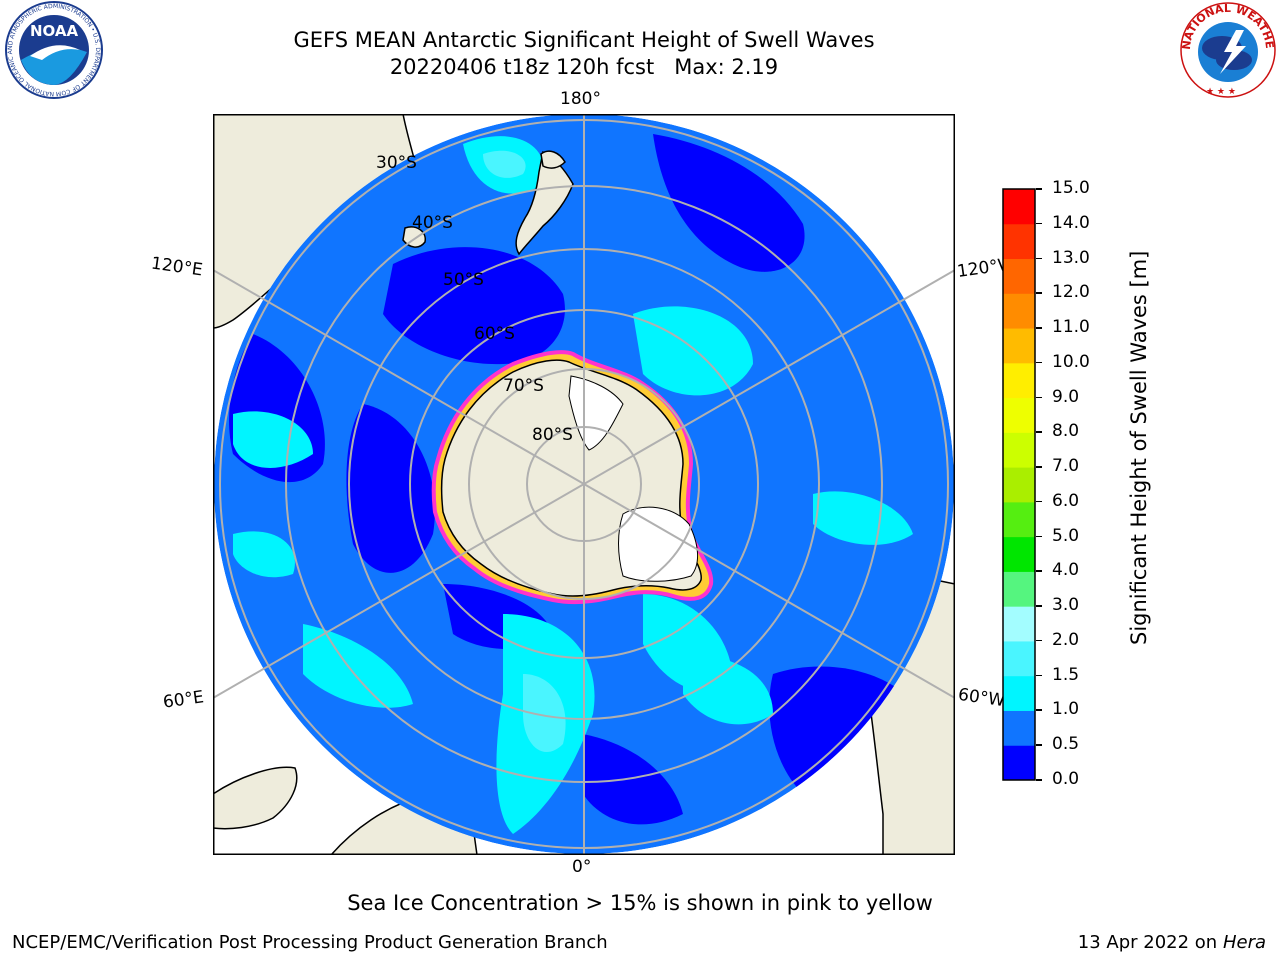  What do you see at coordinates (54, 31) in the screenshot?
I see `noaa-logo-text: NOAA` at bounding box center [54, 31].